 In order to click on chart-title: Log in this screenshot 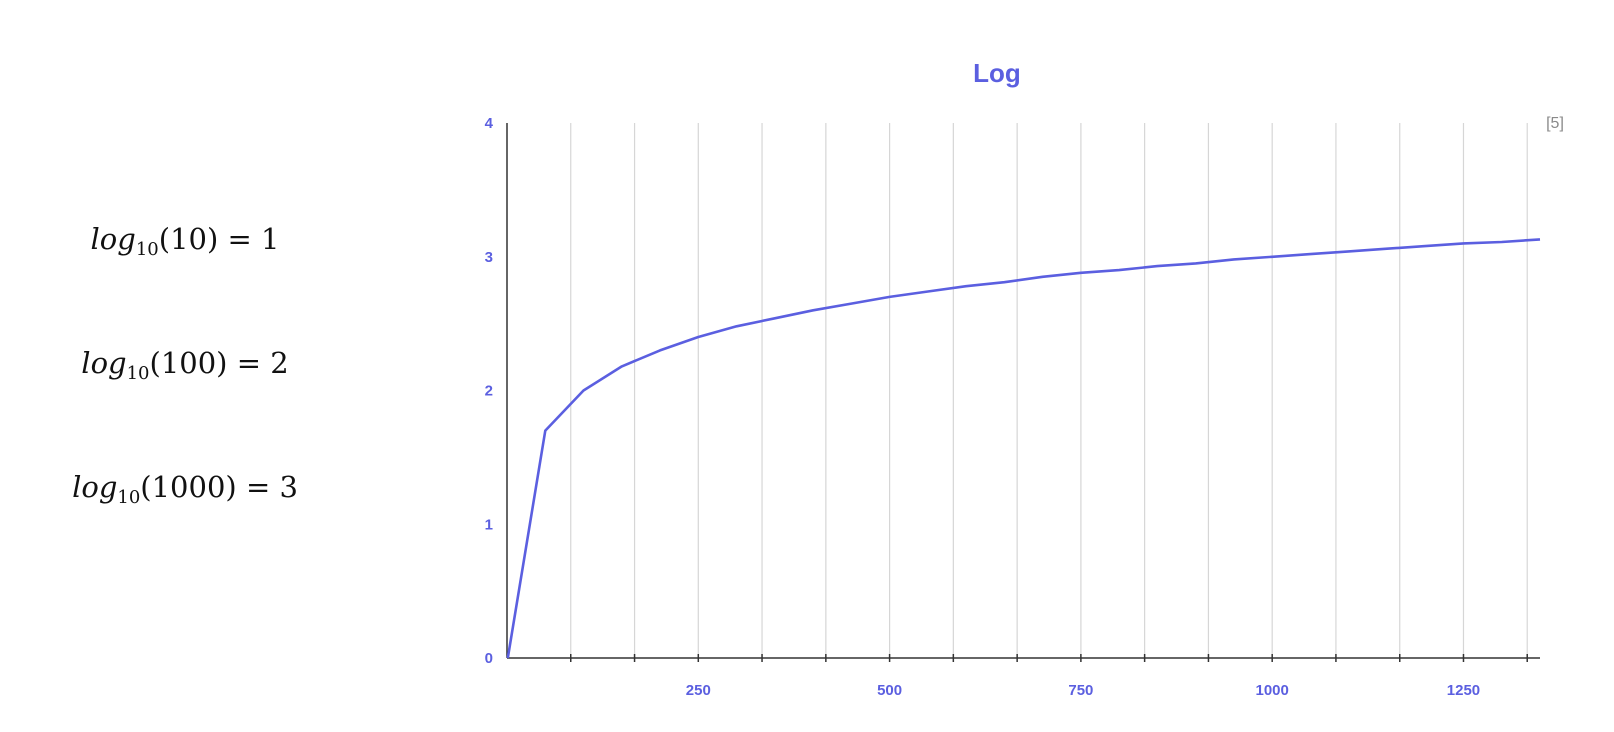, I will do `click(997, 73)`.